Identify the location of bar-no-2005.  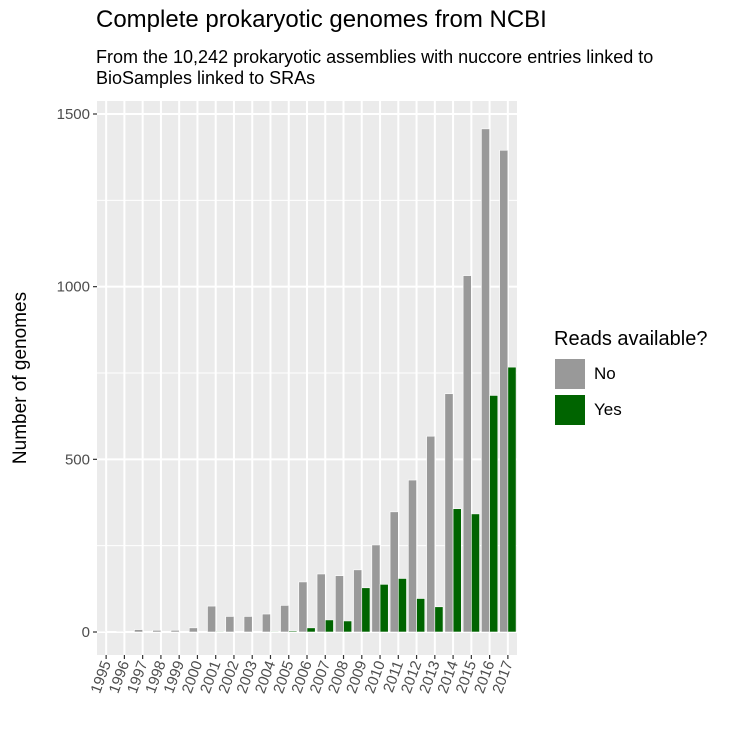
(285, 619).